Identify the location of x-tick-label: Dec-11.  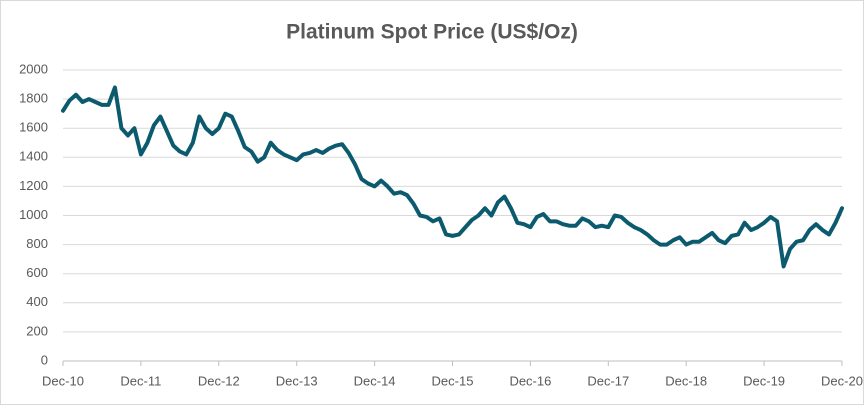
(140, 380).